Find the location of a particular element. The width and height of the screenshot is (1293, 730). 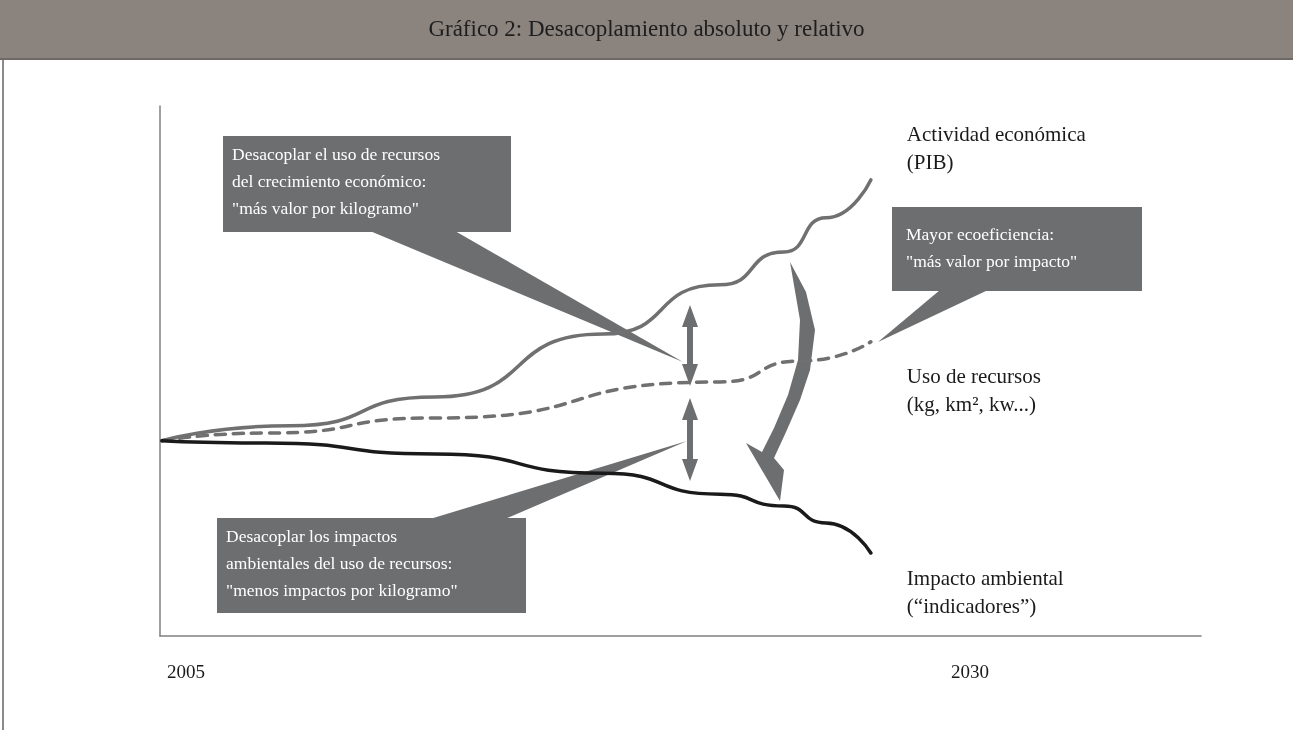

x-tick-label: 2030 is located at coordinates (969, 671).